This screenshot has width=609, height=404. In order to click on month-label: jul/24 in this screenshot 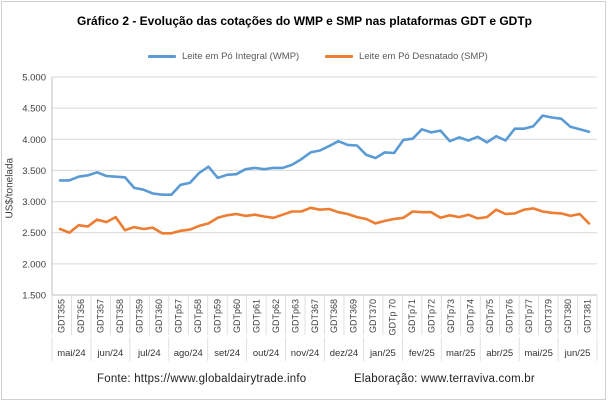, I will do `click(149, 353)`.